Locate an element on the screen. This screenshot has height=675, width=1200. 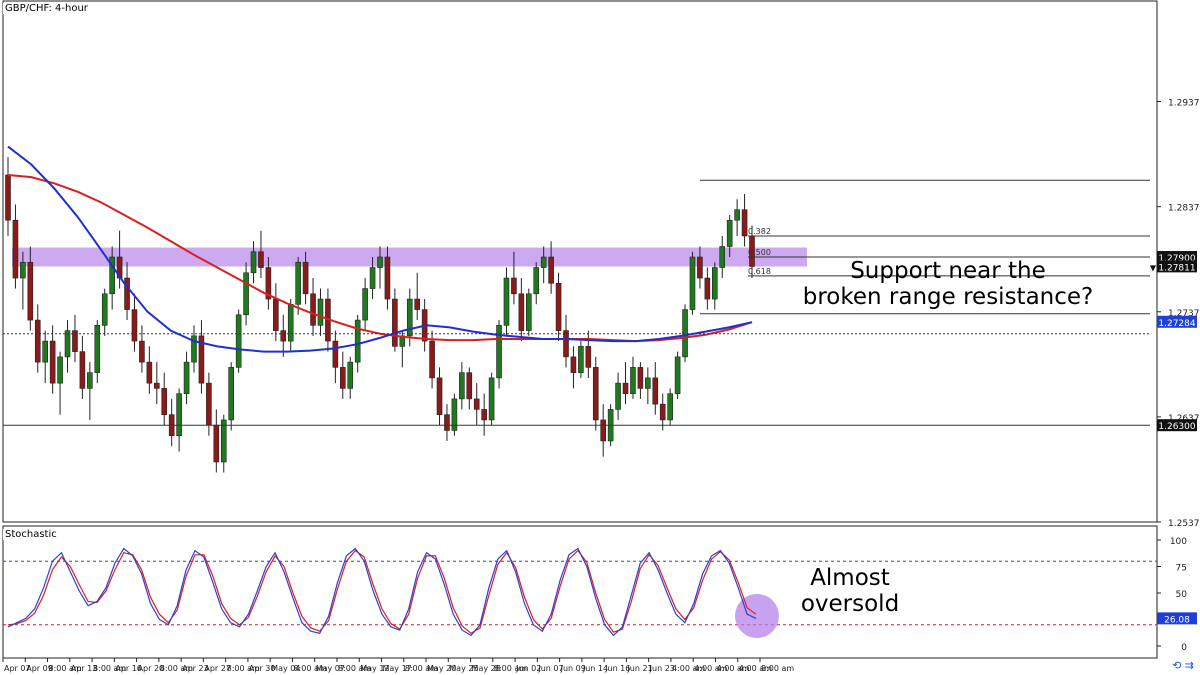
time-tick-label: Jun 14 is located at coordinates (595, 668).